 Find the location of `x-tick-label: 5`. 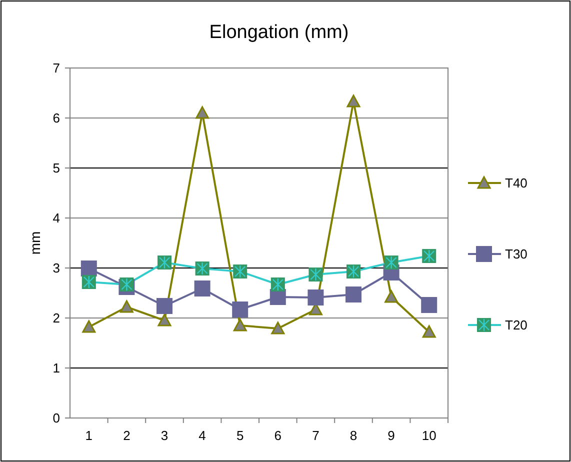

x-tick-label: 5 is located at coordinates (240, 435).